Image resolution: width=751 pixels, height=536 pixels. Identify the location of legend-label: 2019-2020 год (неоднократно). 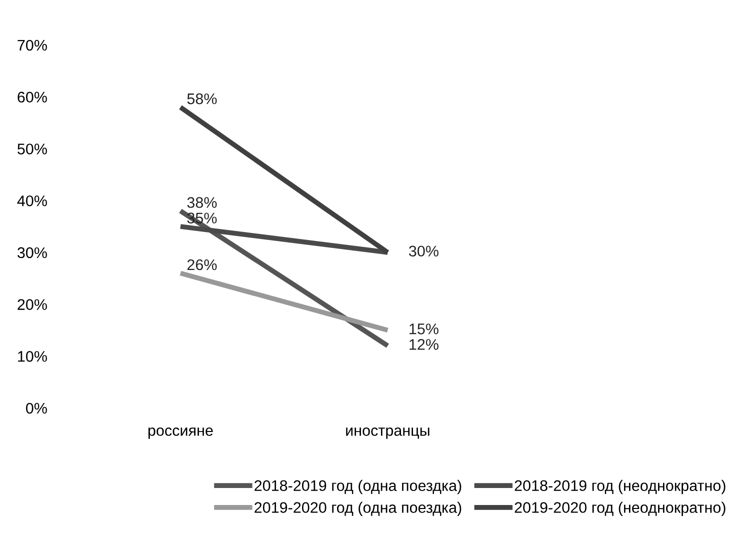
(620, 509).